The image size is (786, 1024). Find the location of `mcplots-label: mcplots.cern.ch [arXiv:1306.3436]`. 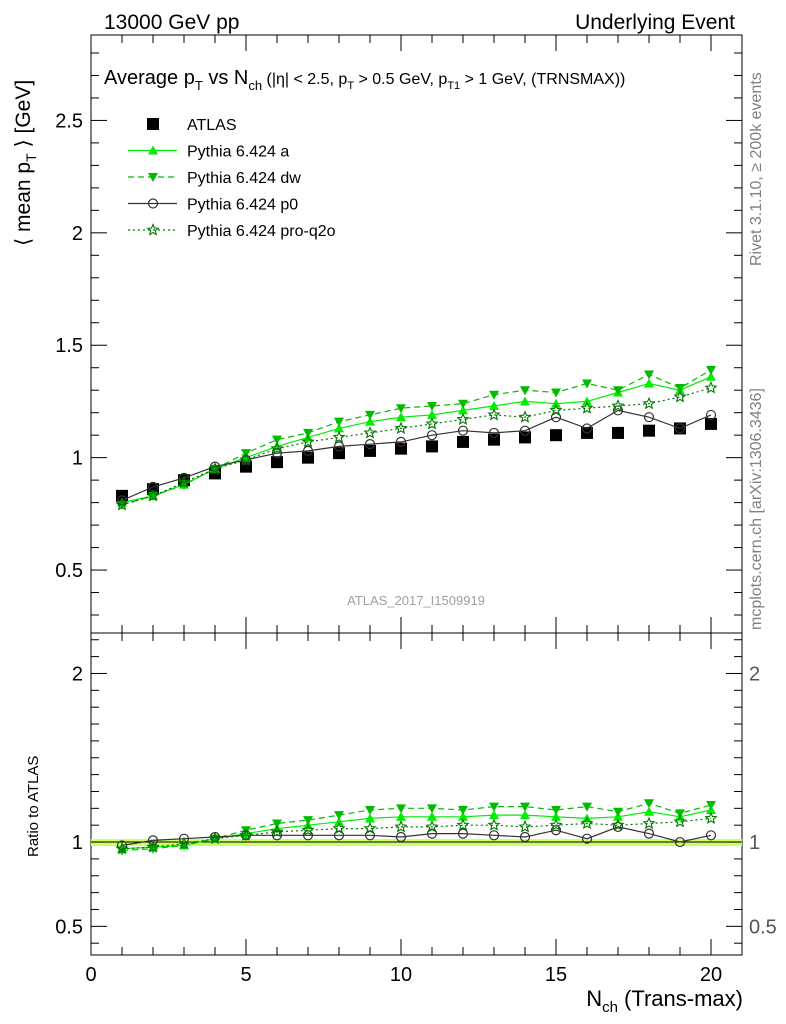

mcplots-label: mcplots.cern.ch [arXiv:1306.3436] is located at coordinates (756, 509).